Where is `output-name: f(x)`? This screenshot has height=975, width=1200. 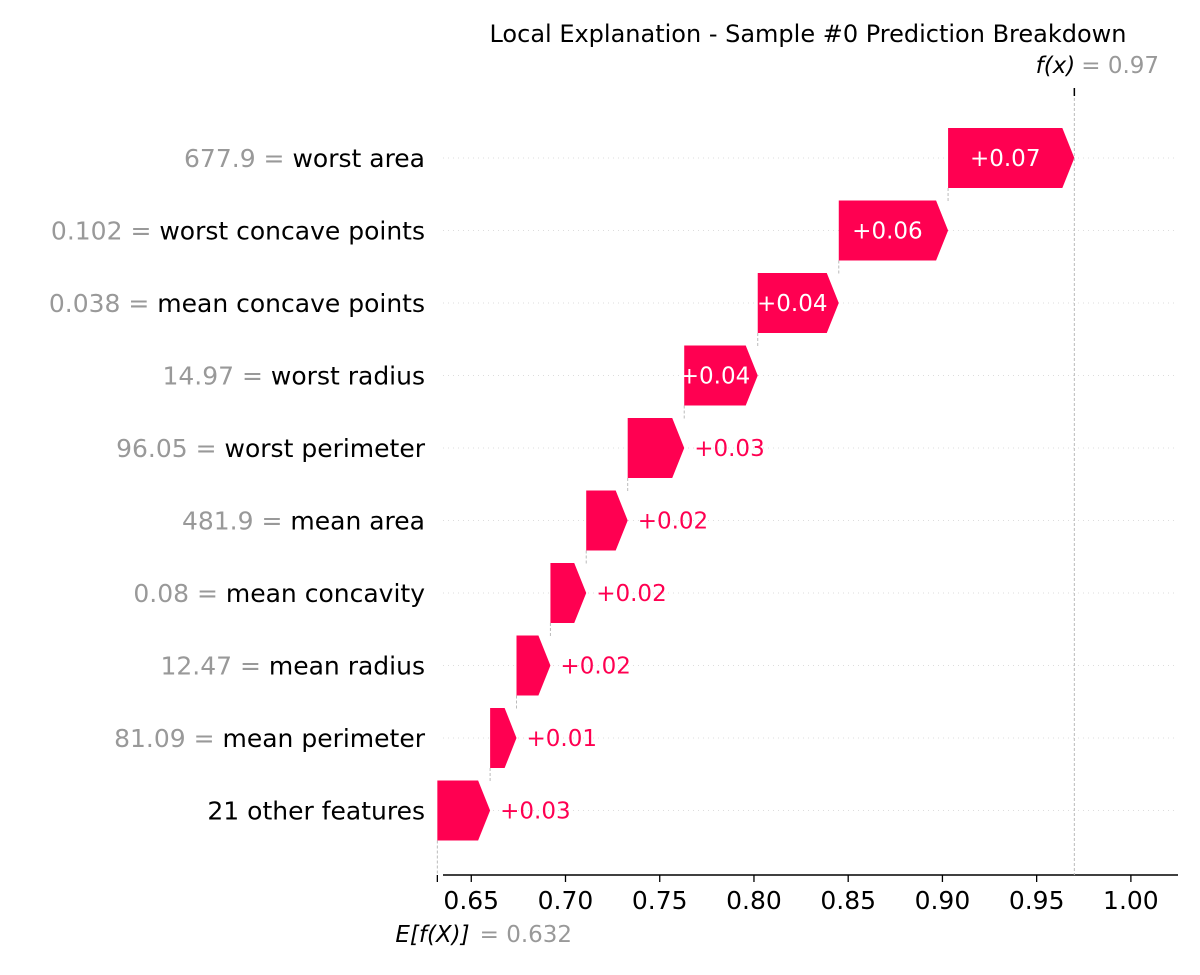
output-name: f(x) is located at coordinates (1056, 66).